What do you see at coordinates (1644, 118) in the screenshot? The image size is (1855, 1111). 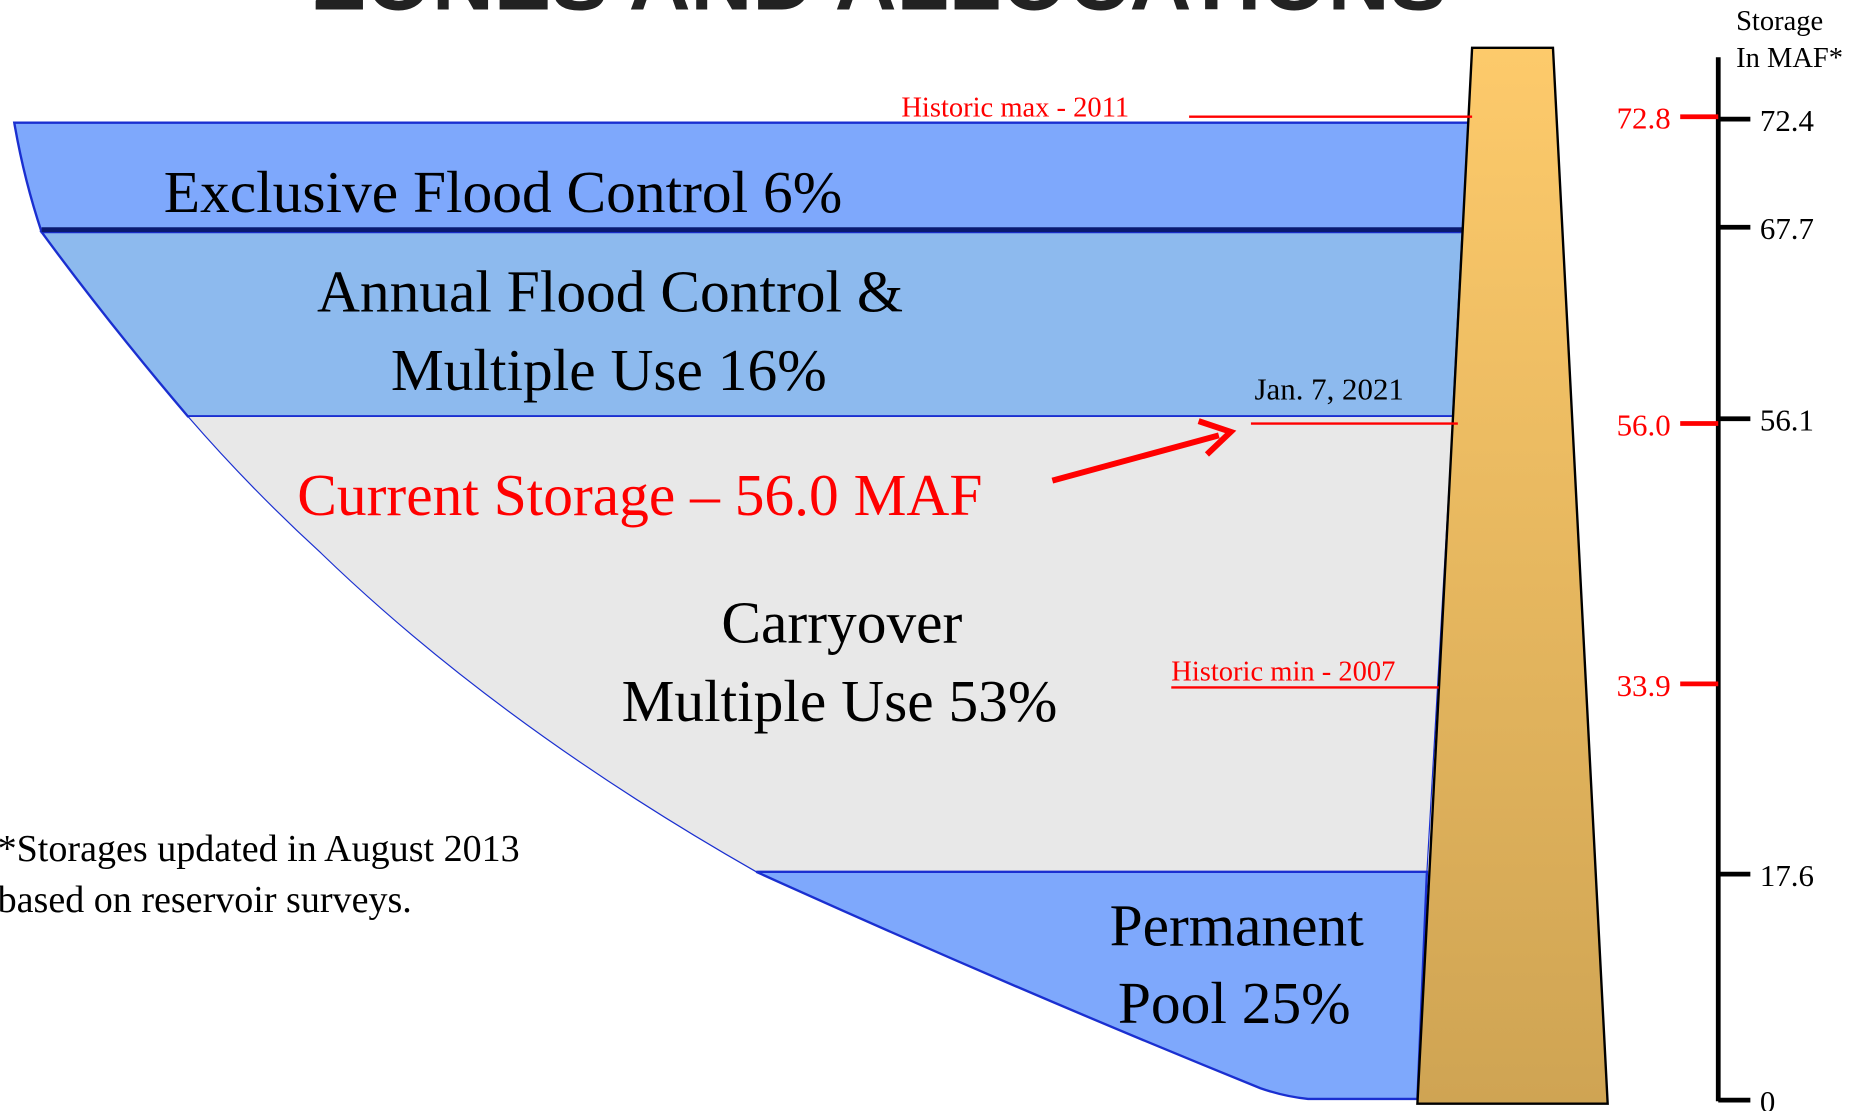 I see `marker-label: 72.8` at bounding box center [1644, 118].